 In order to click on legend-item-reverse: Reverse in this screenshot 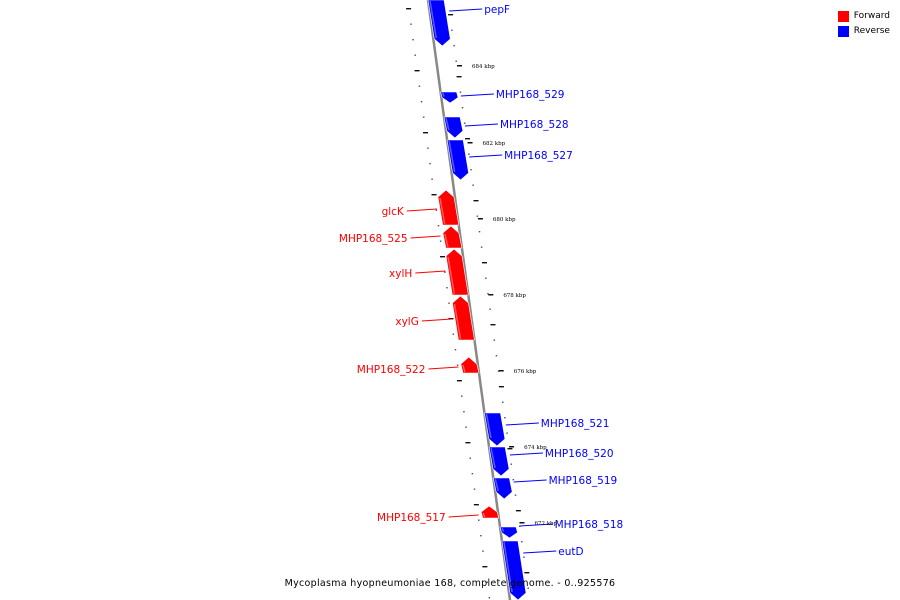, I will do `click(863, 31)`.